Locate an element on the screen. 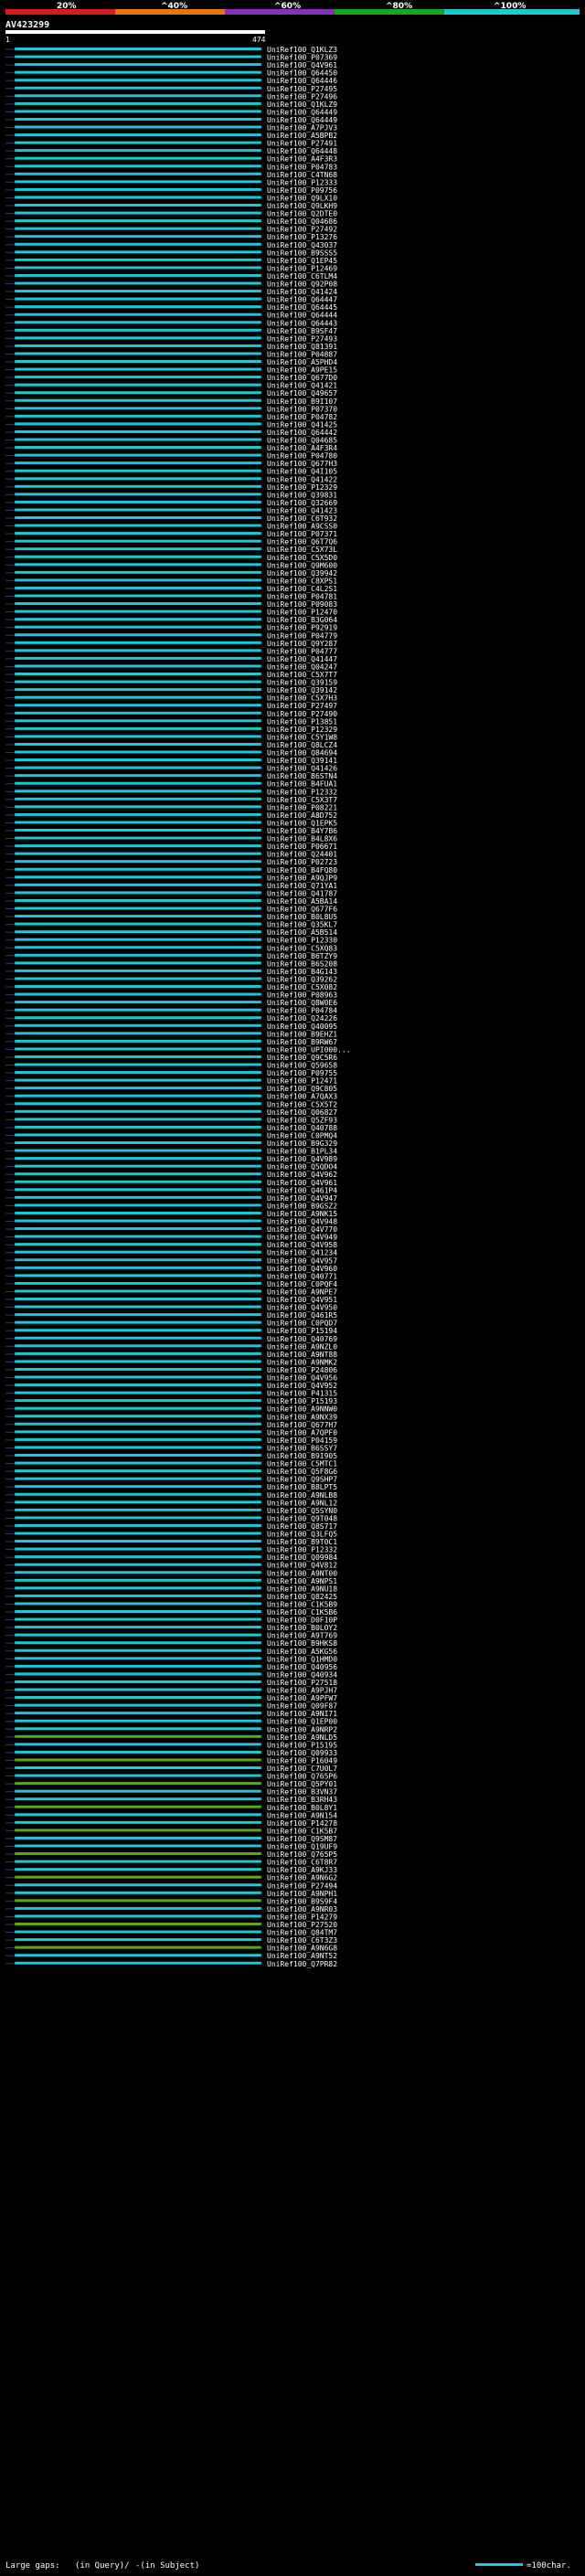 This screenshot has height=2576, width=585. hit-label: UniRef100_Q4V947 is located at coordinates (302, 1198).